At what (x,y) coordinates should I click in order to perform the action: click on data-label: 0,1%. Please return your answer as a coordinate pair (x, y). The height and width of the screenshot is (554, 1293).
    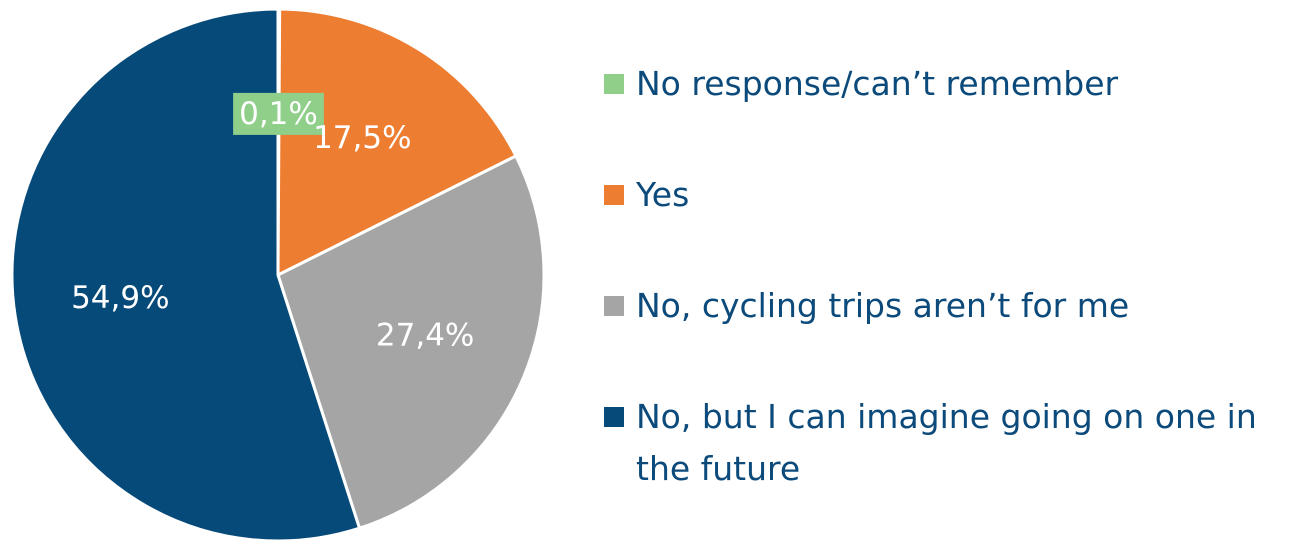
    Looking at the image, I should click on (278, 114).